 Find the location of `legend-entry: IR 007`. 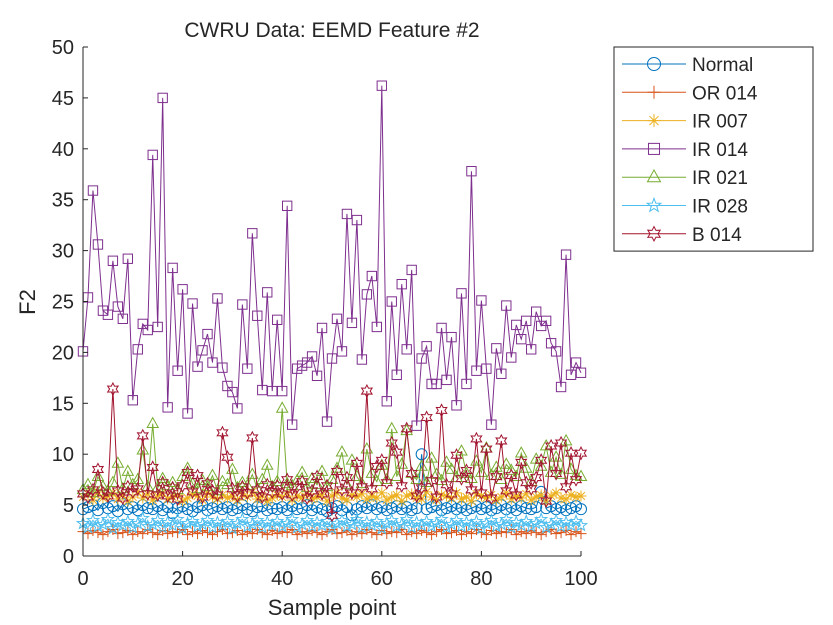

legend-entry: IR 007 is located at coordinates (685, 122).